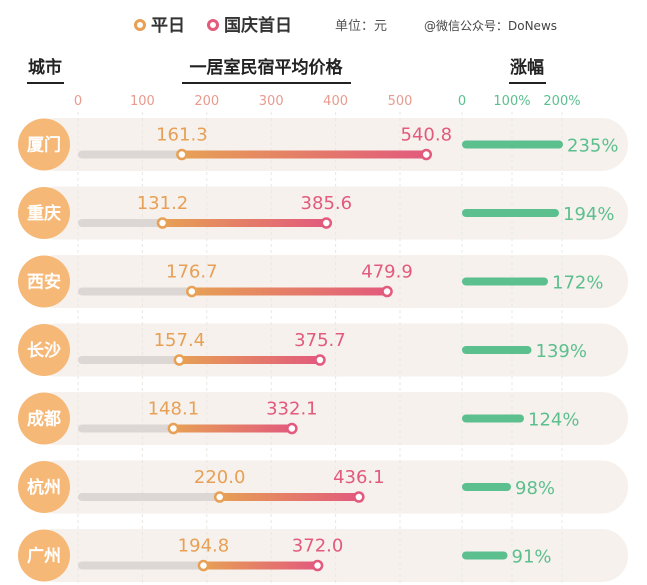 This screenshot has height=585, width=647. Describe the element at coordinates (535, 488) in the screenshot. I see `increase-value-label: 98%` at that location.